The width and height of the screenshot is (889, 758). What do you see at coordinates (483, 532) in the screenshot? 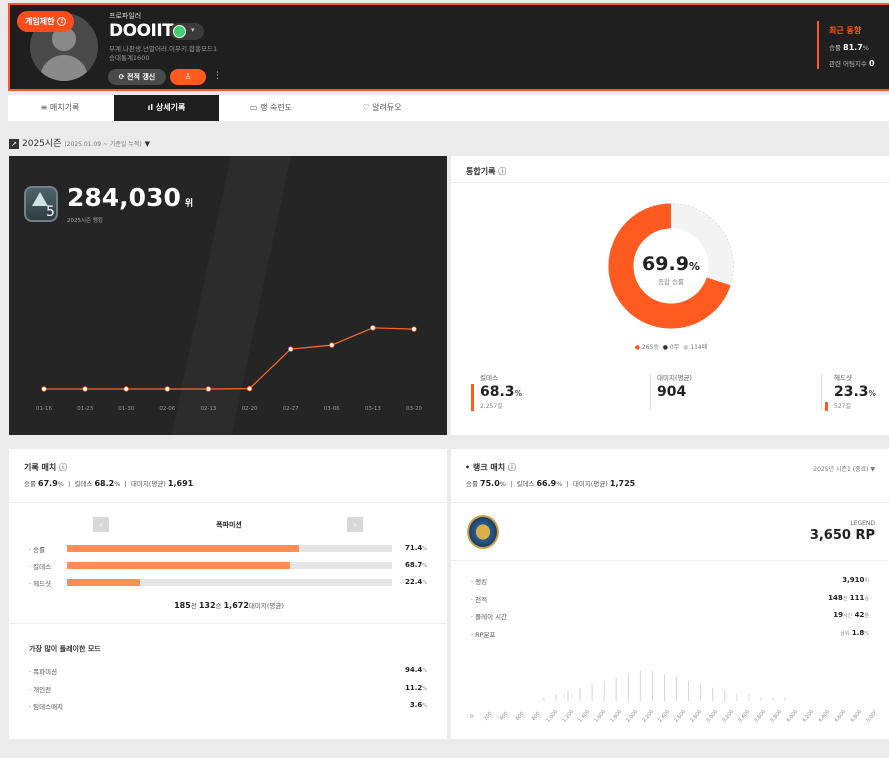
I see `legend-tier-icon` at bounding box center [483, 532].